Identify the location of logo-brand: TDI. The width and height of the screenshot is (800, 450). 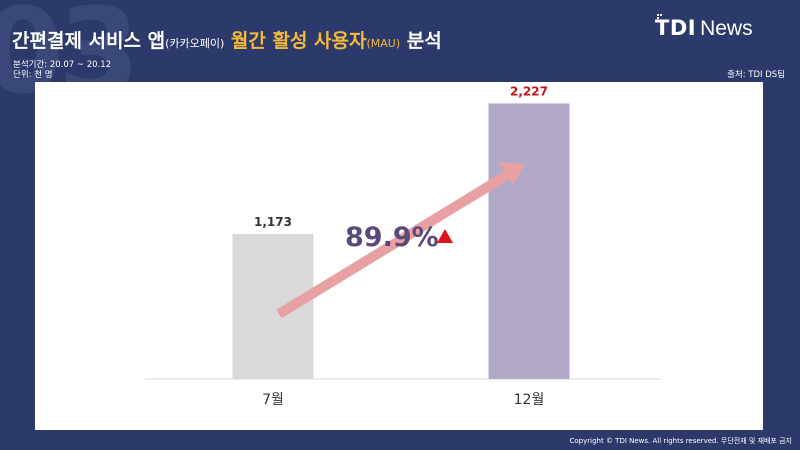
(676, 28).